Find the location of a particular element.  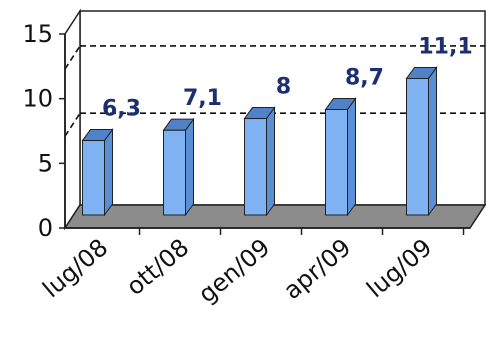

x-tick-label-1: ott/08 is located at coordinates (157, 267).